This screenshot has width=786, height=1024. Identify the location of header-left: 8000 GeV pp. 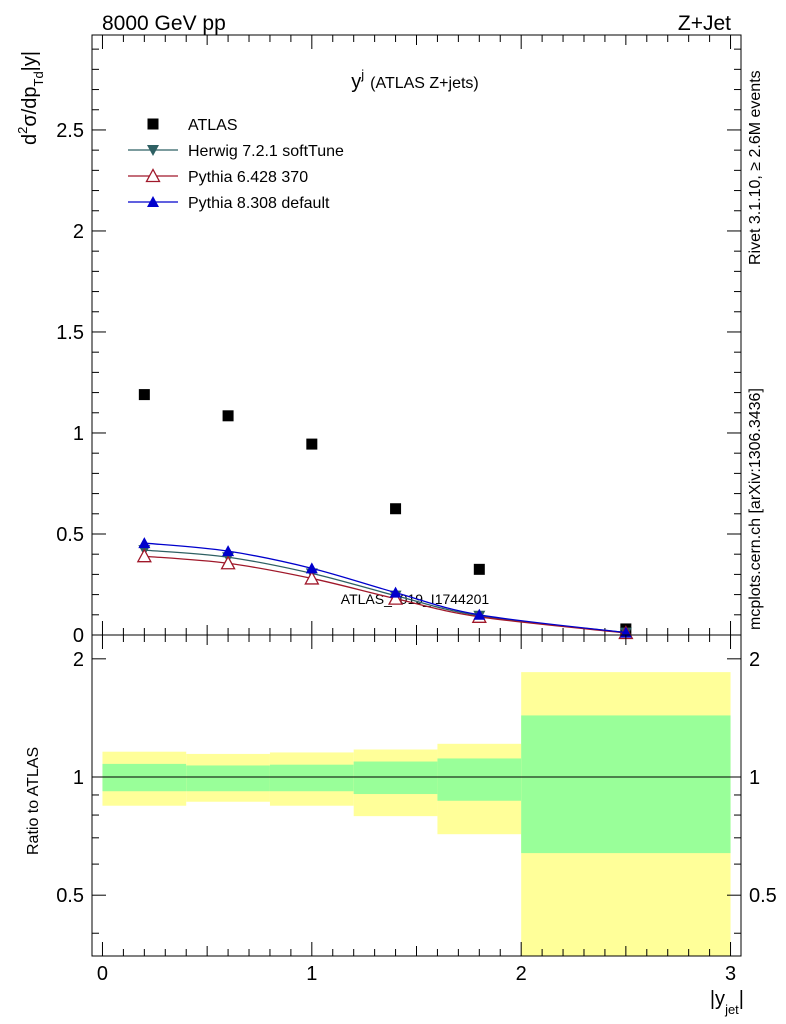
(164, 23).